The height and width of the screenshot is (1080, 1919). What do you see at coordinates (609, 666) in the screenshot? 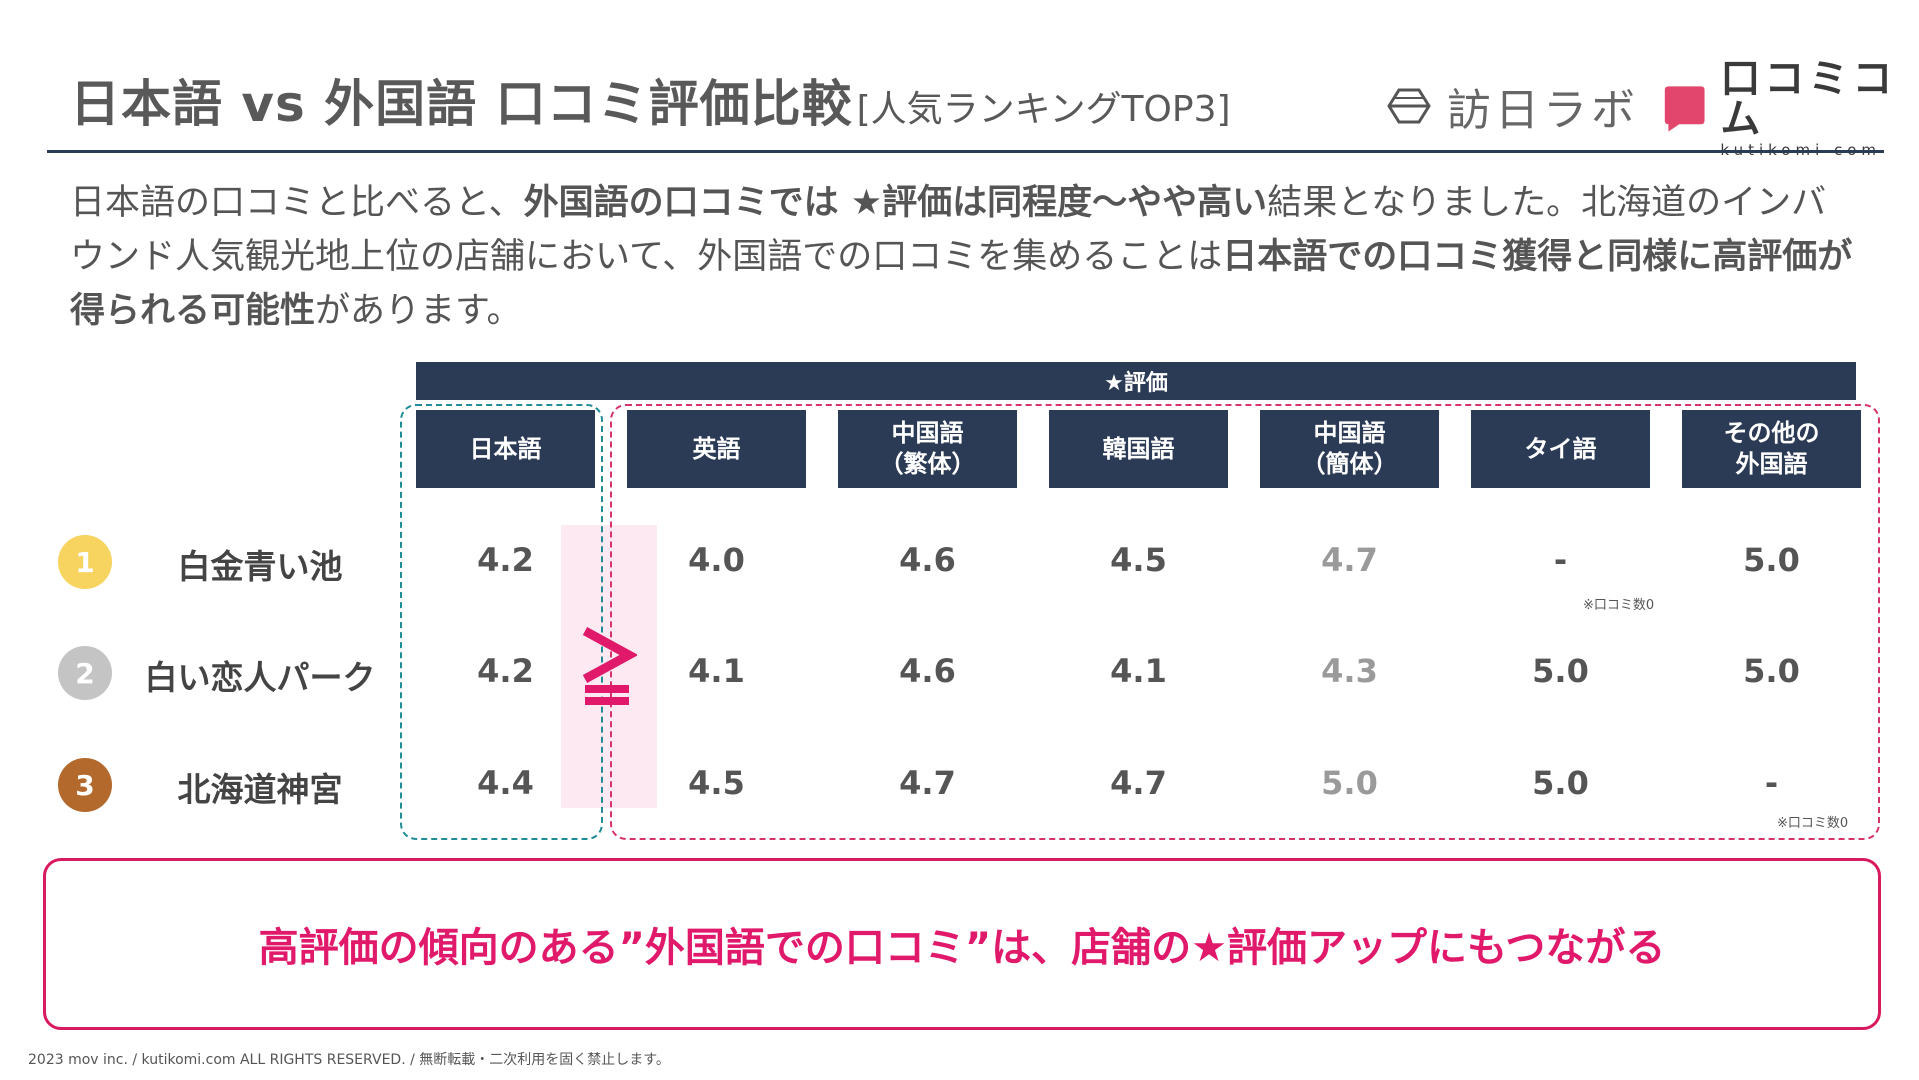
I see `less-than-or-equal-sign` at bounding box center [609, 666].